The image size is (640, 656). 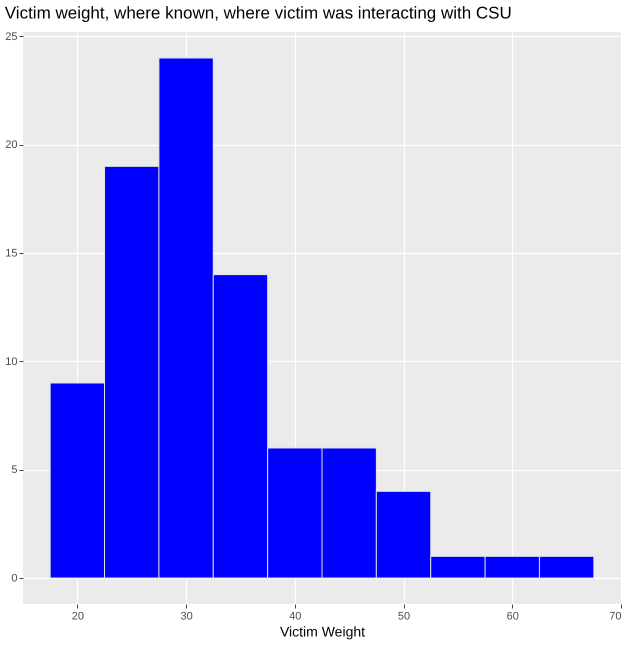 What do you see at coordinates (78, 616) in the screenshot?
I see `x-tick-label: 20` at bounding box center [78, 616].